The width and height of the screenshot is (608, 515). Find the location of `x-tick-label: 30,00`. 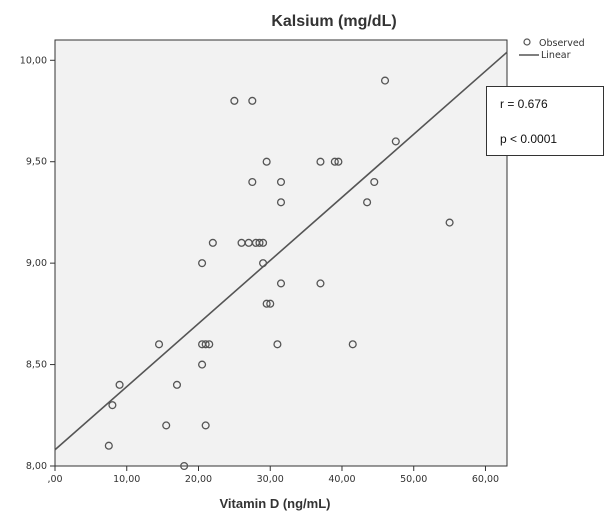

x-tick-label: 30,00 is located at coordinates (270, 479).